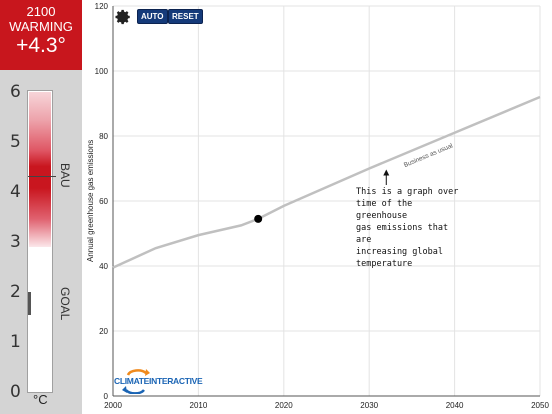 This screenshot has width=552, height=414. Describe the element at coordinates (103, 266) in the screenshot. I see `y-tick-label: 40` at that location.